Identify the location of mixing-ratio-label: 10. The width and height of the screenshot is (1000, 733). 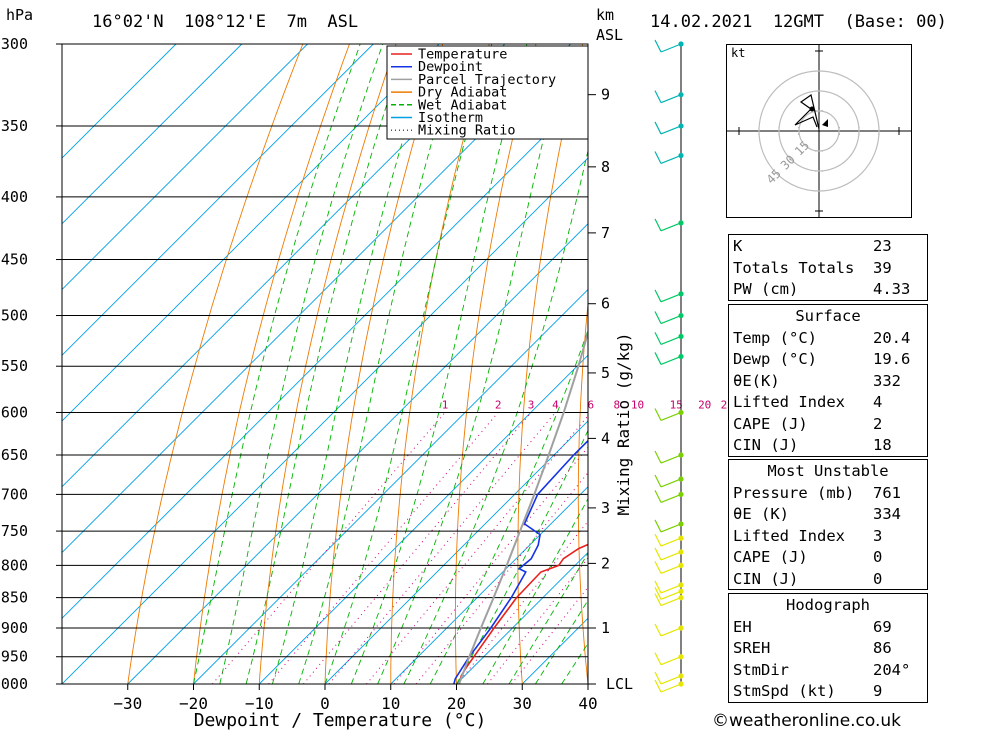
(637, 404).